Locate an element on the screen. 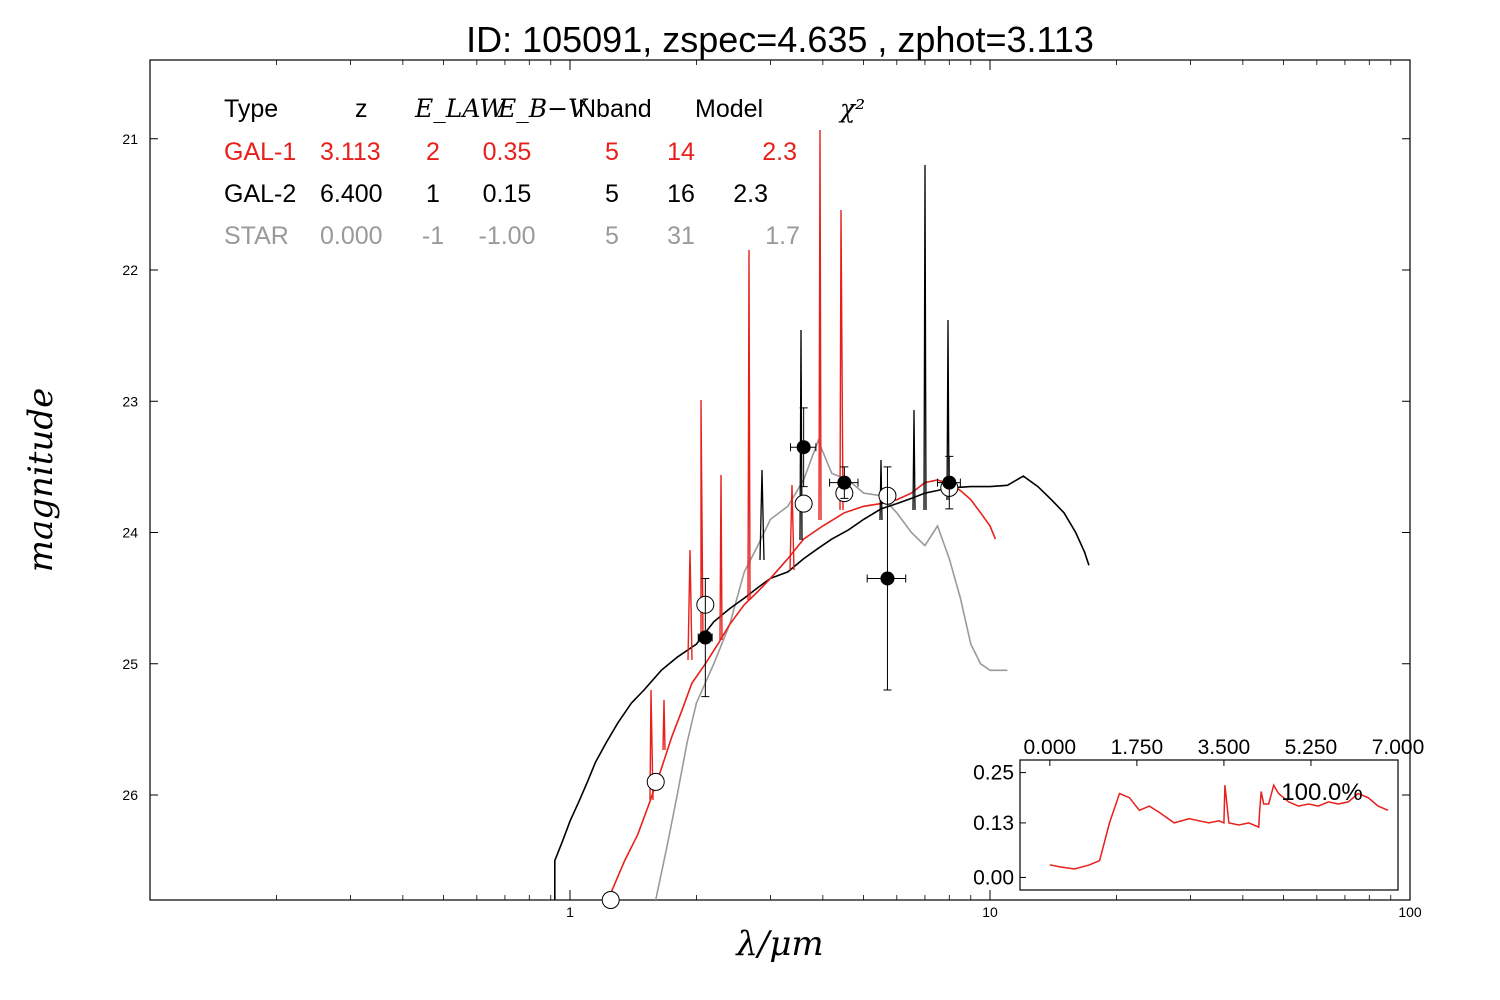 This screenshot has width=1500, height=1000. legend-cell-ebv: 0.35 is located at coordinates (507, 152).